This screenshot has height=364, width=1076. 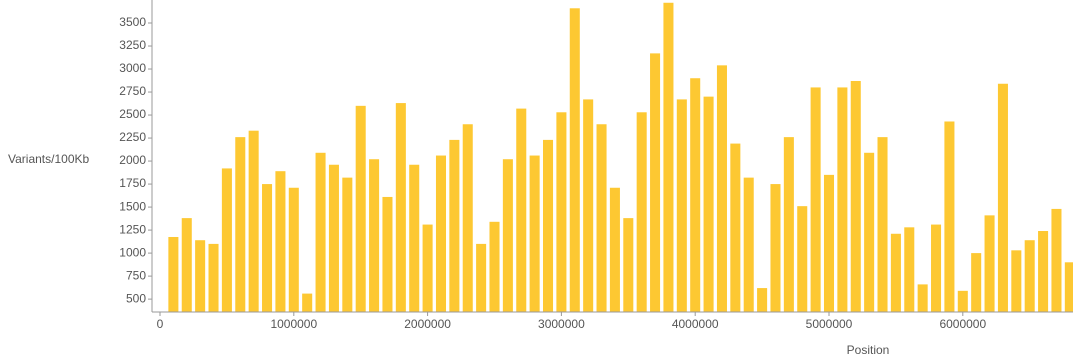 I want to click on y-tick-label: 2750, so click(x=132, y=91).